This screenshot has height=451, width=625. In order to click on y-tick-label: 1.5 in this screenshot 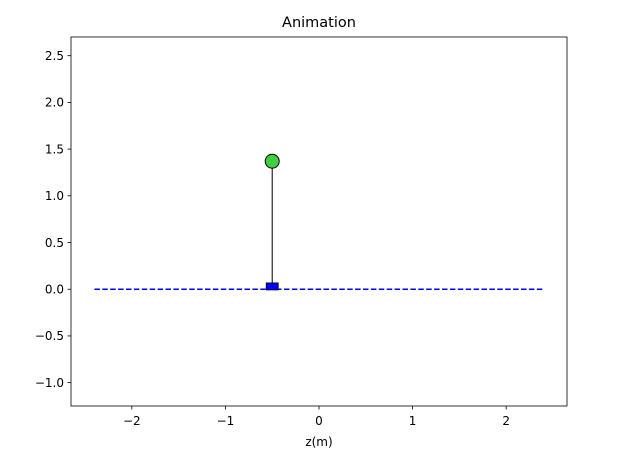, I will do `click(54, 149)`.